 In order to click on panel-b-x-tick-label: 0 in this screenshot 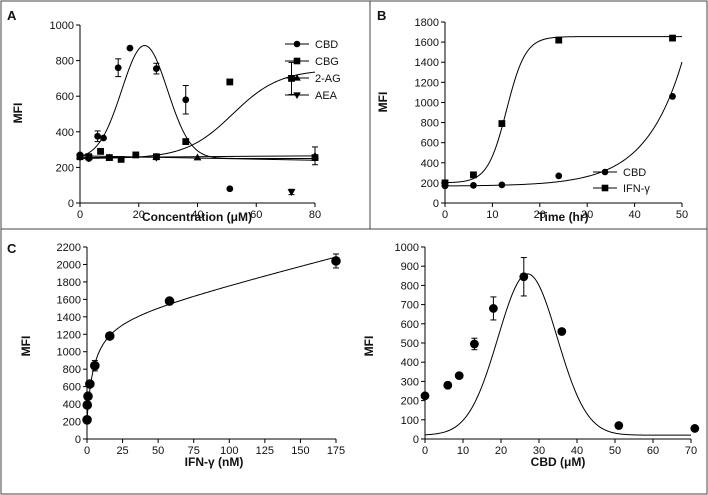, I will do `click(445, 215)`.